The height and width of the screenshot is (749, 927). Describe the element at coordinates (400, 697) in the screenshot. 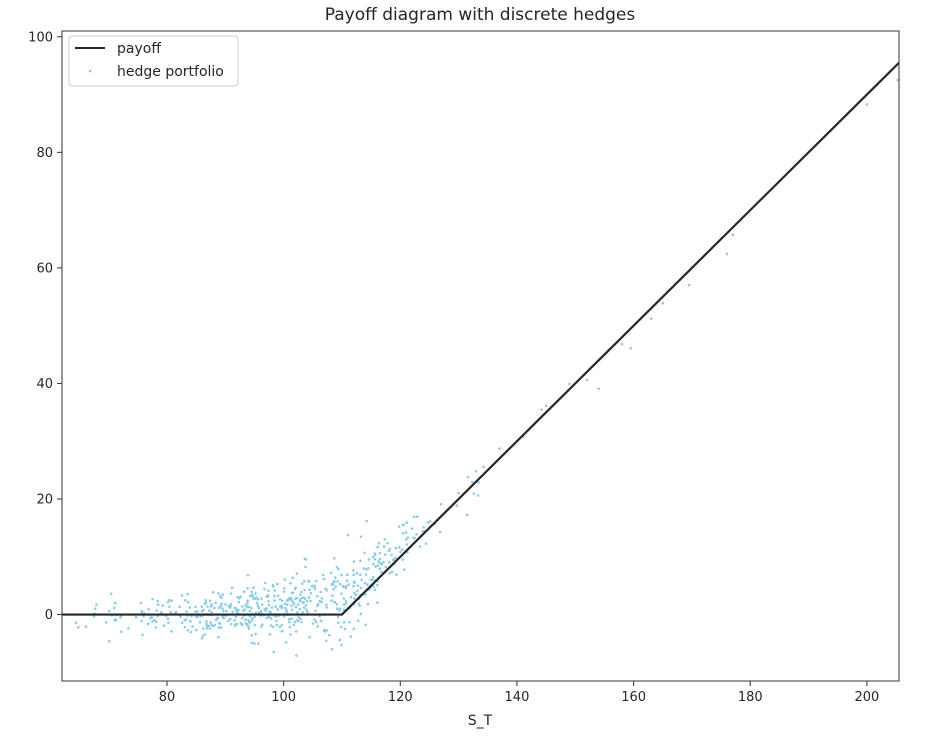

I see `x-tick-label: 120` at that location.